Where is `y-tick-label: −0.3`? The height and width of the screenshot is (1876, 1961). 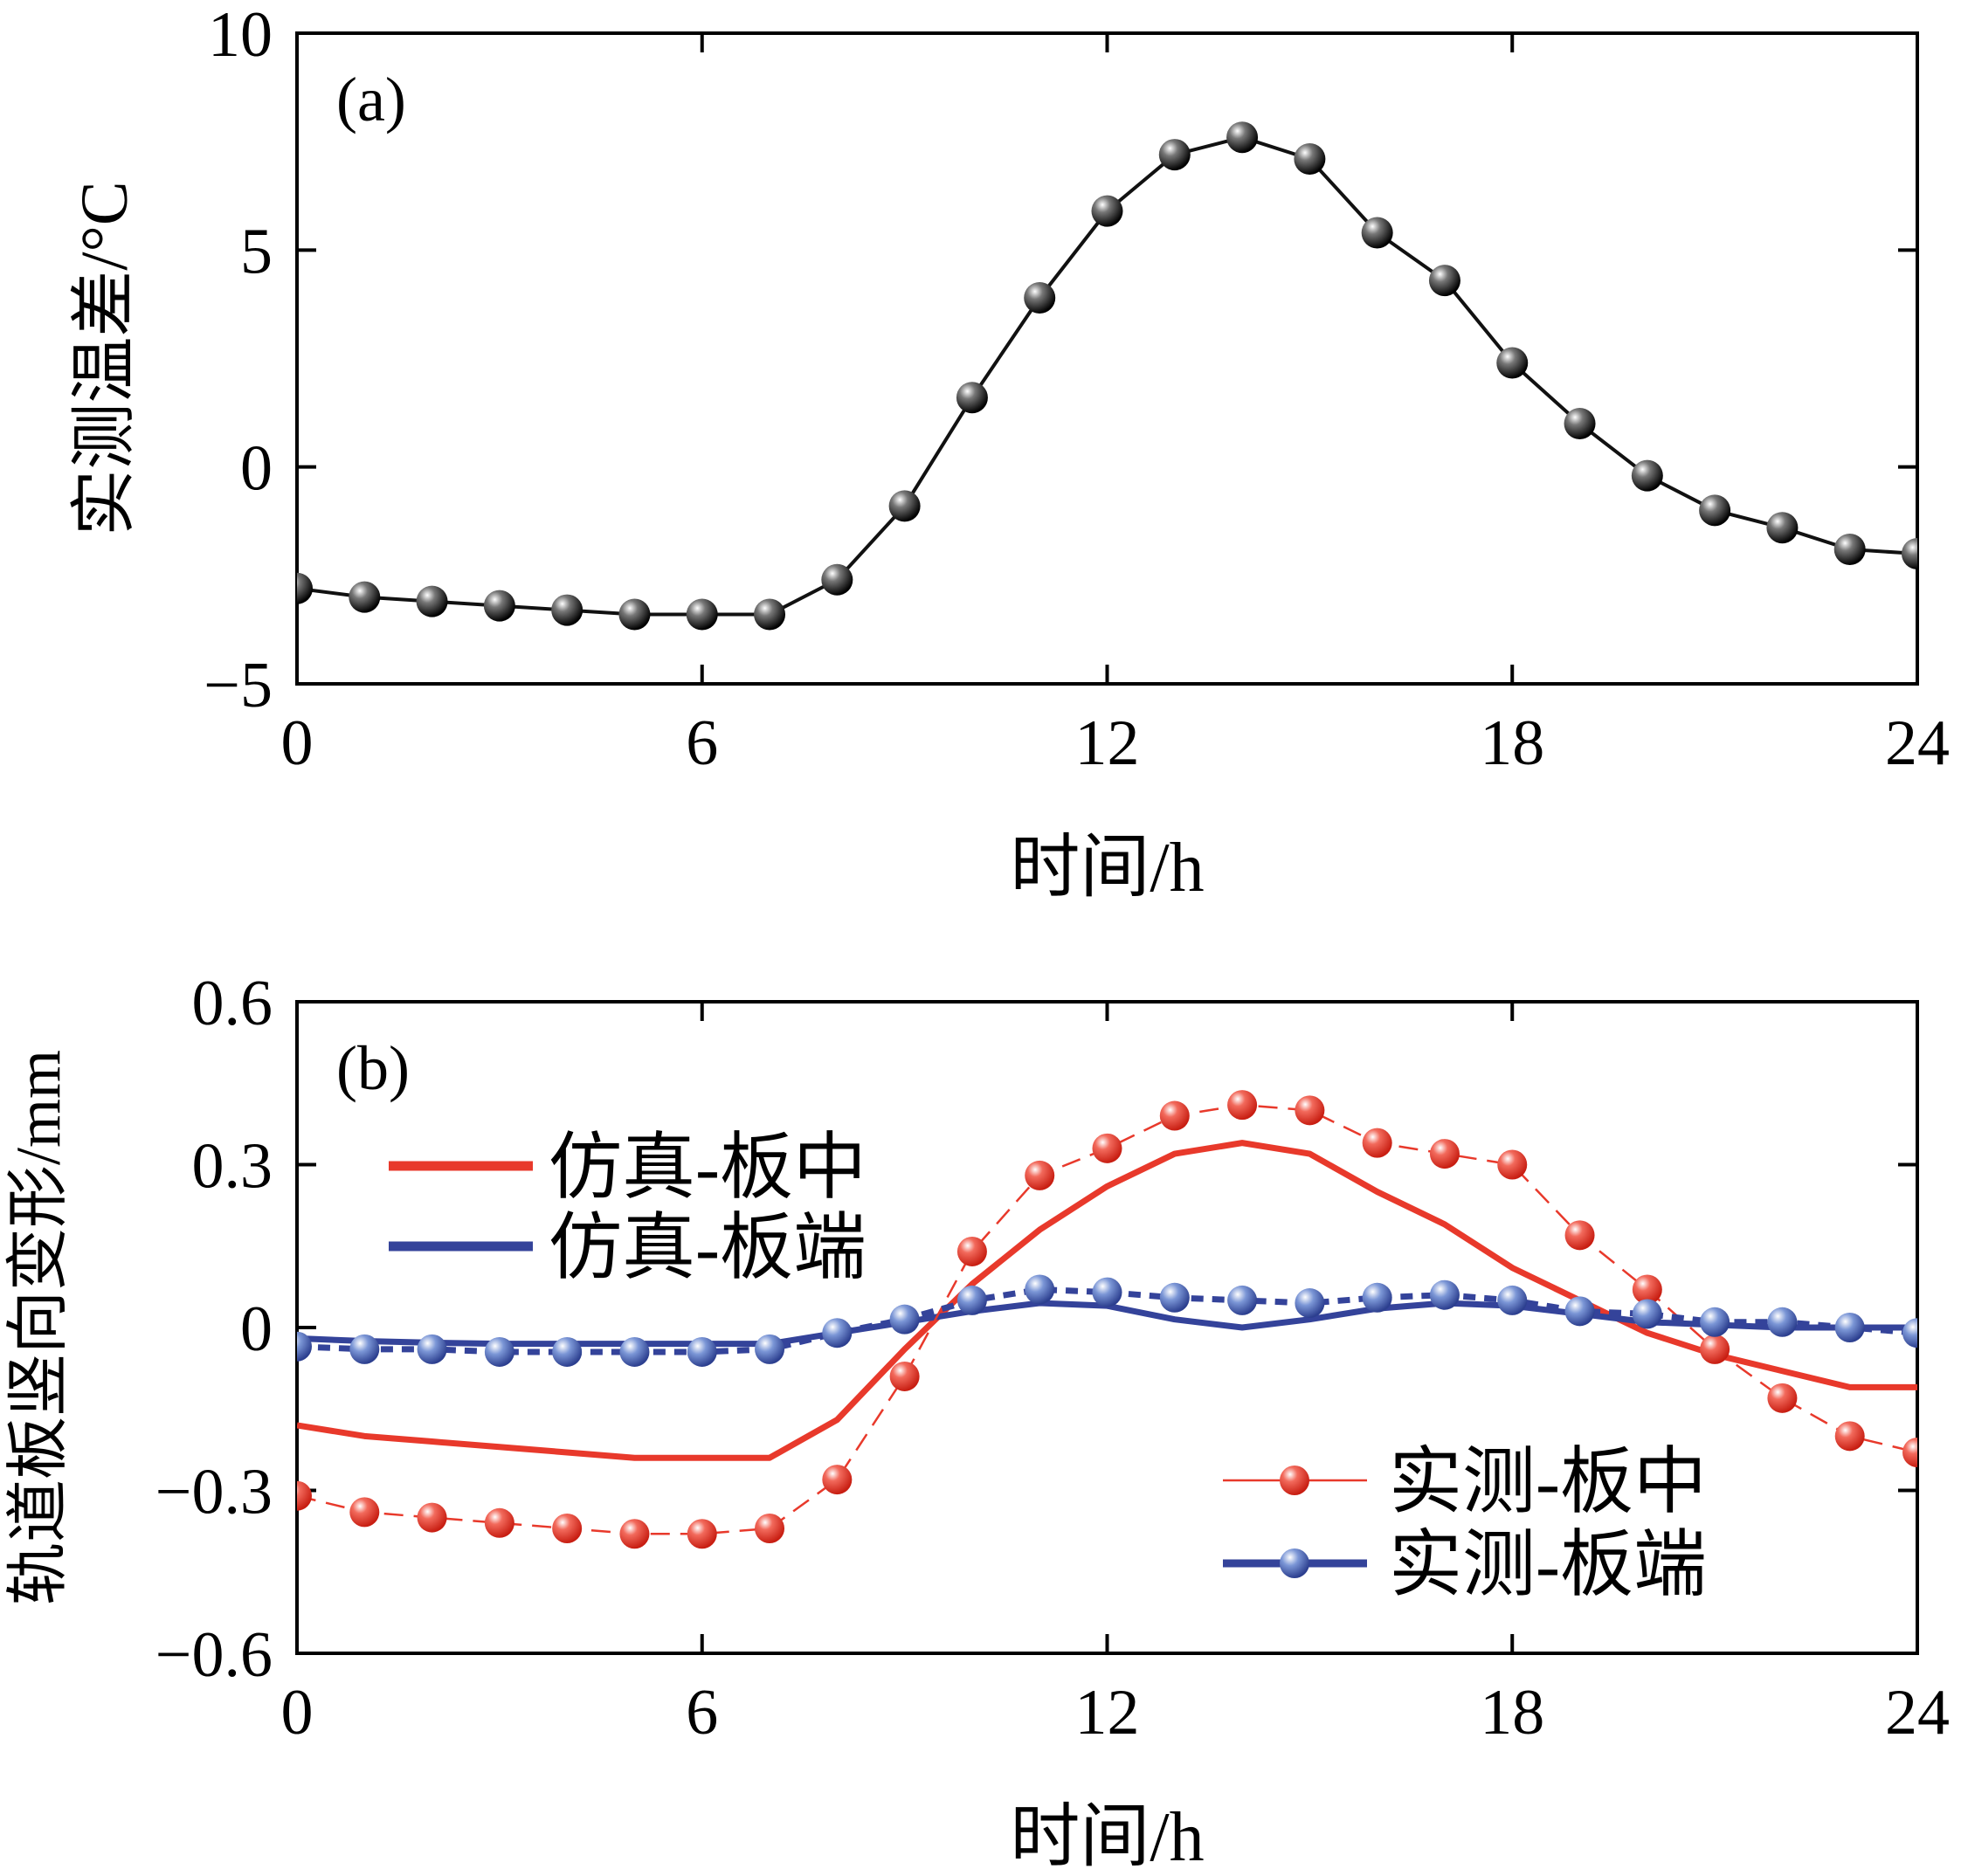
y-tick-label: −0.3 is located at coordinates (214, 1493).